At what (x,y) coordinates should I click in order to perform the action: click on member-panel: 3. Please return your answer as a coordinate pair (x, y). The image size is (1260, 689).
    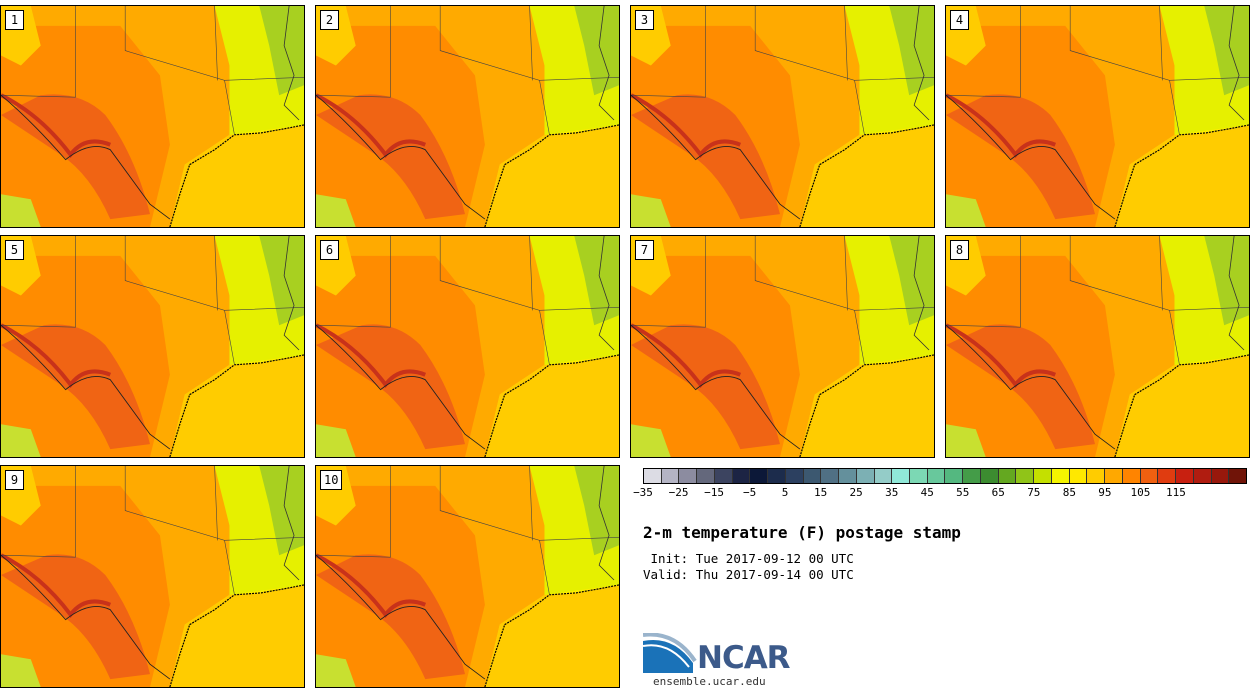
    Looking at the image, I should click on (782, 116).